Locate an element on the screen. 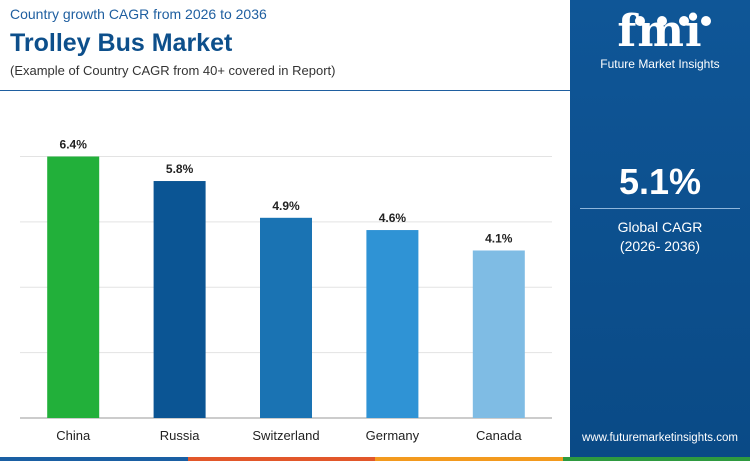  fmi-logo: fmi Future Market Insights is located at coordinates (660, 39).